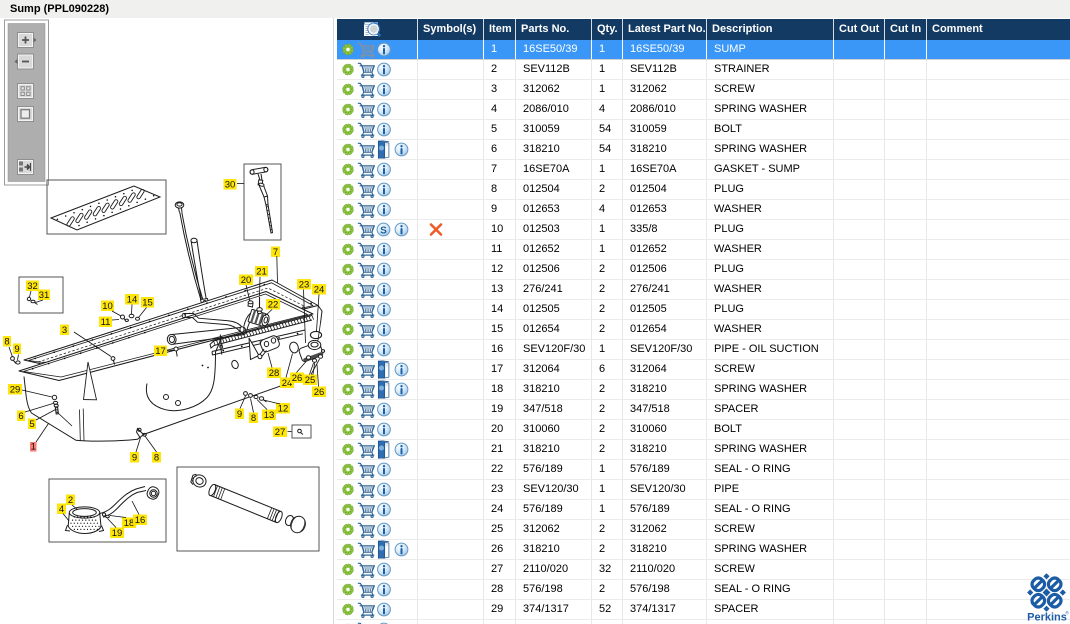 Image resolution: width=1070 pixels, height=624 pixels. Describe the element at coordinates (15, 389) in the screenshot. I see `svg-text: 29` at that location.